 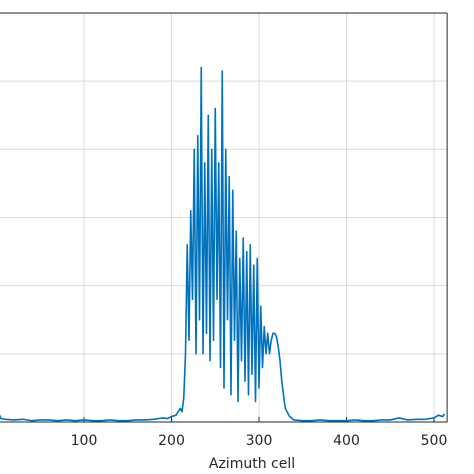 I want to click on x-tick-label: 400, so click(x=346, y=441).